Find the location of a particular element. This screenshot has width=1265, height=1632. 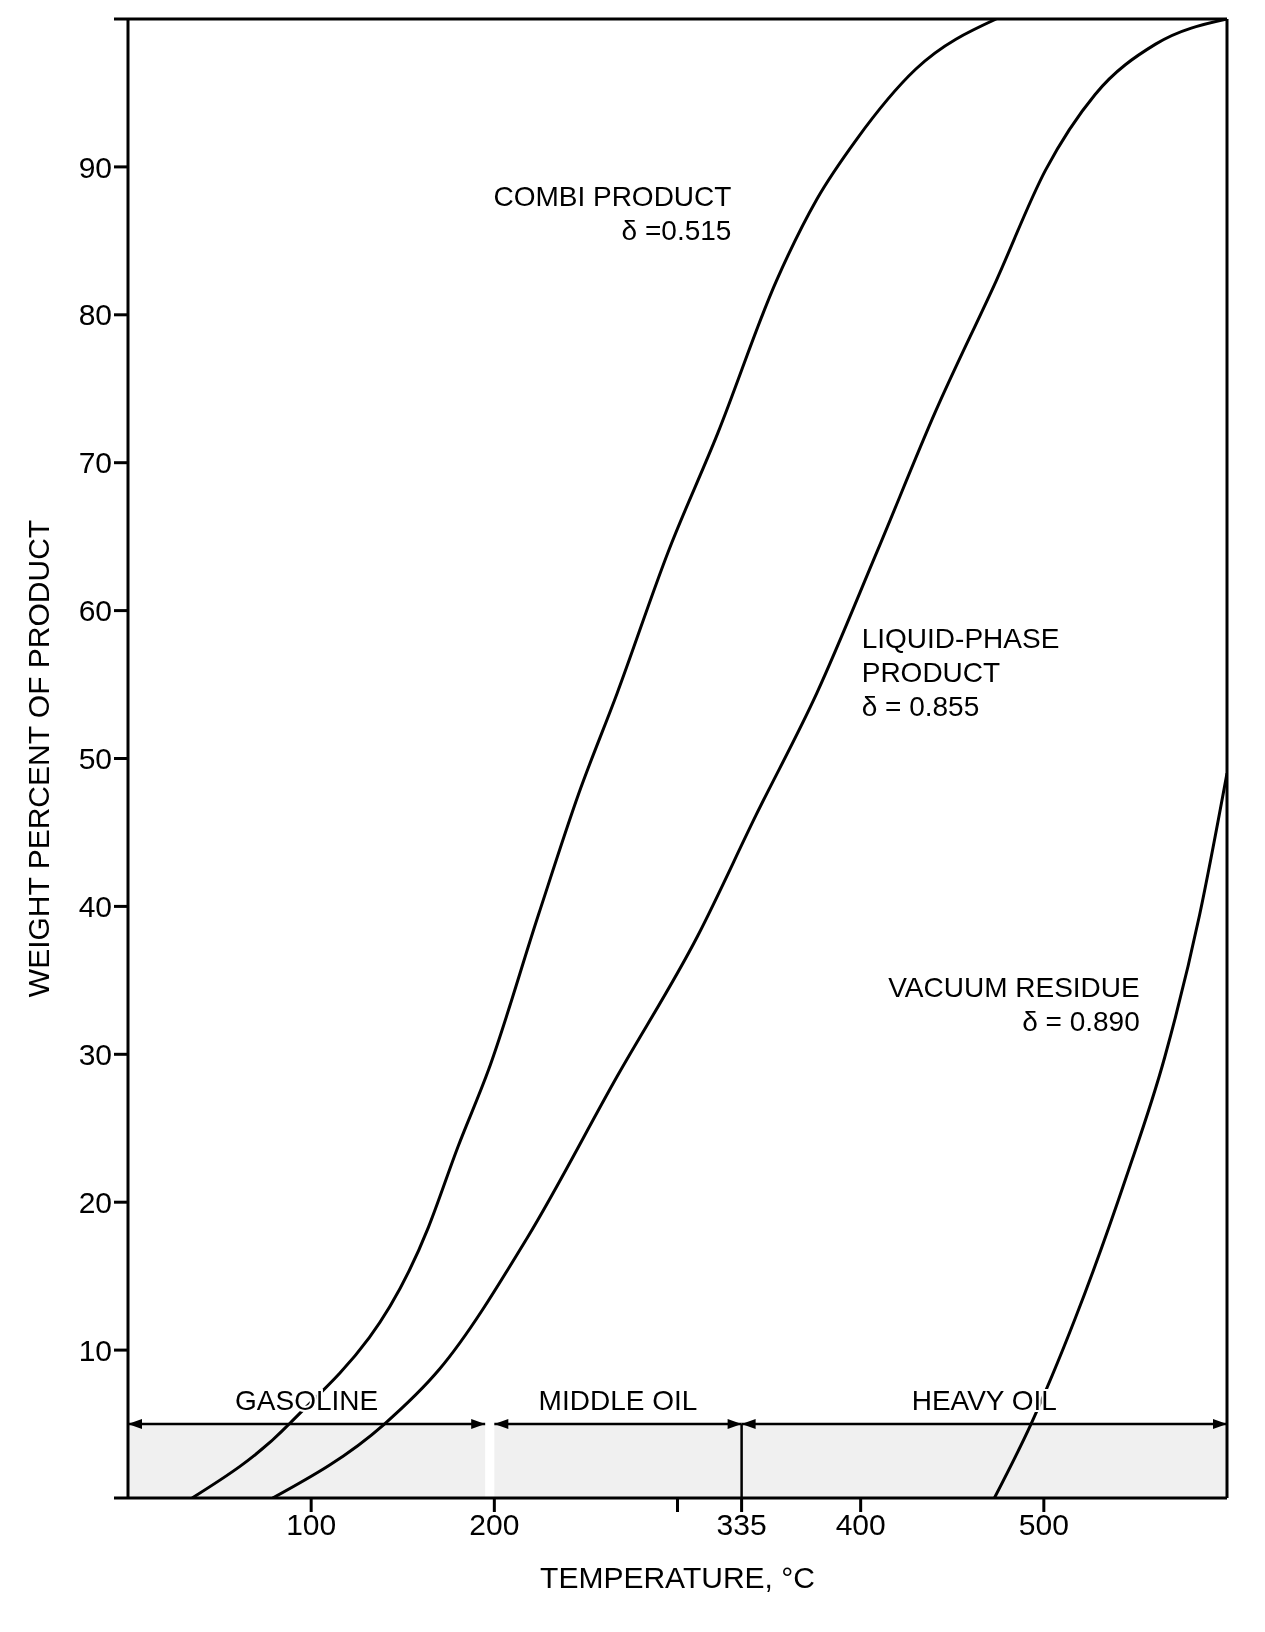

y-tick-label: 80 is located at coordinates (95, 315).